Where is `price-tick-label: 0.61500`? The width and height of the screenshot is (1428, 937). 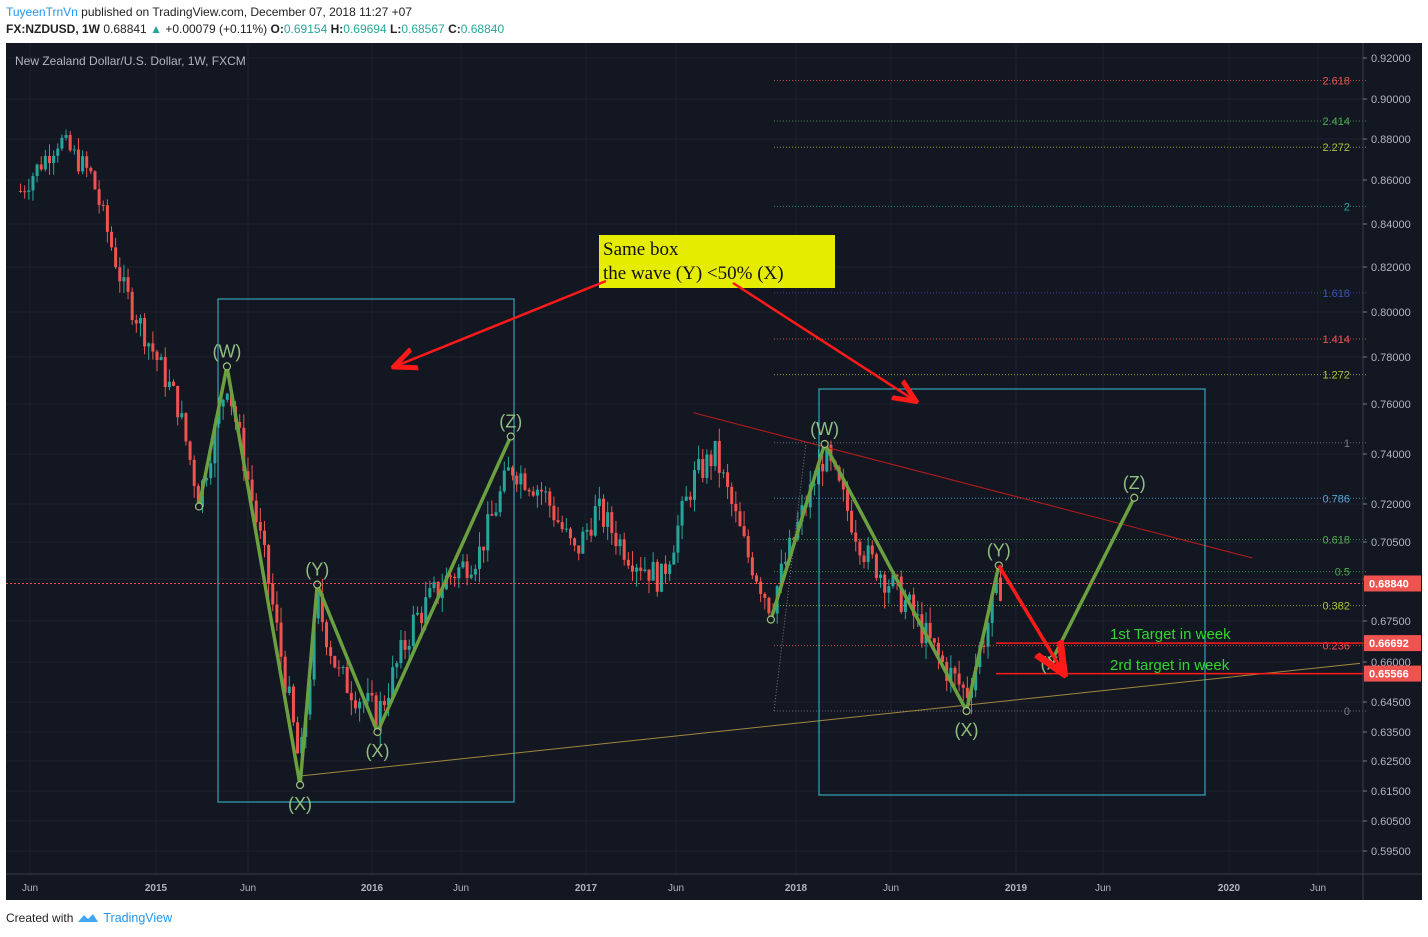 price-tick-label: 0.61500 is located at coordinates (1391, 792).